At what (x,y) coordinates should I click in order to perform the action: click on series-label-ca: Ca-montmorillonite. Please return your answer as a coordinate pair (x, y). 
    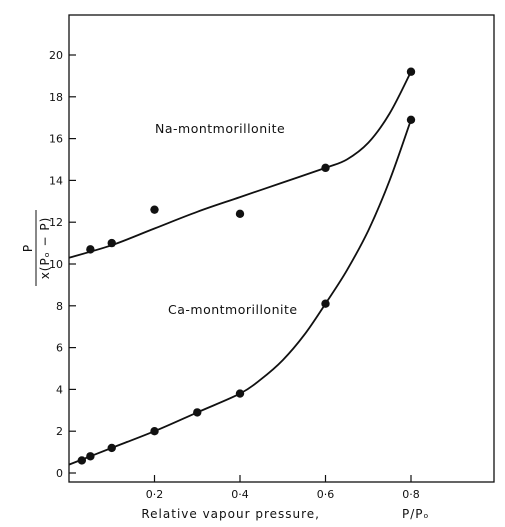
    Looking at the image, I should click on (233, 309).